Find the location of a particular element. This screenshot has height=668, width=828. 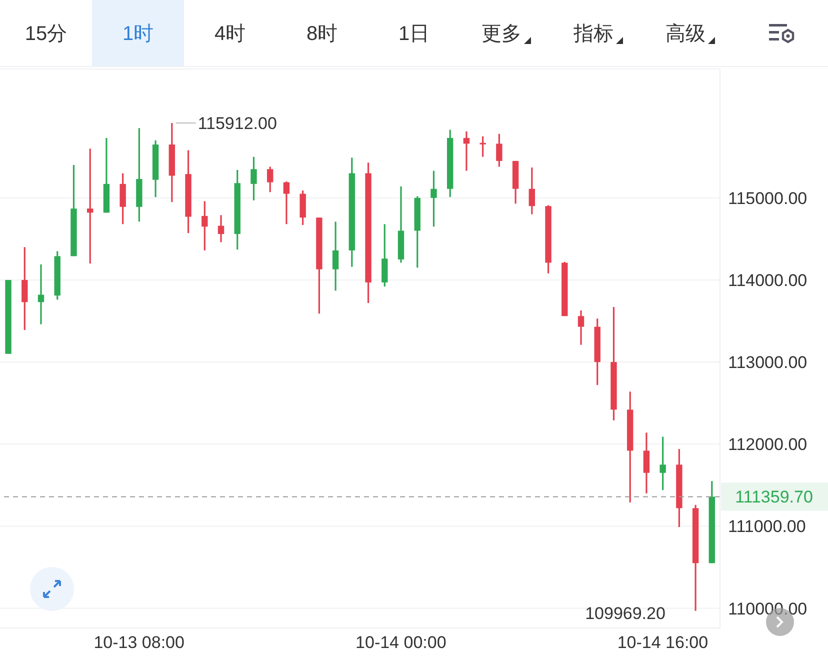

y-tick-label: 111000.00 is located at coordinates (767, 526).